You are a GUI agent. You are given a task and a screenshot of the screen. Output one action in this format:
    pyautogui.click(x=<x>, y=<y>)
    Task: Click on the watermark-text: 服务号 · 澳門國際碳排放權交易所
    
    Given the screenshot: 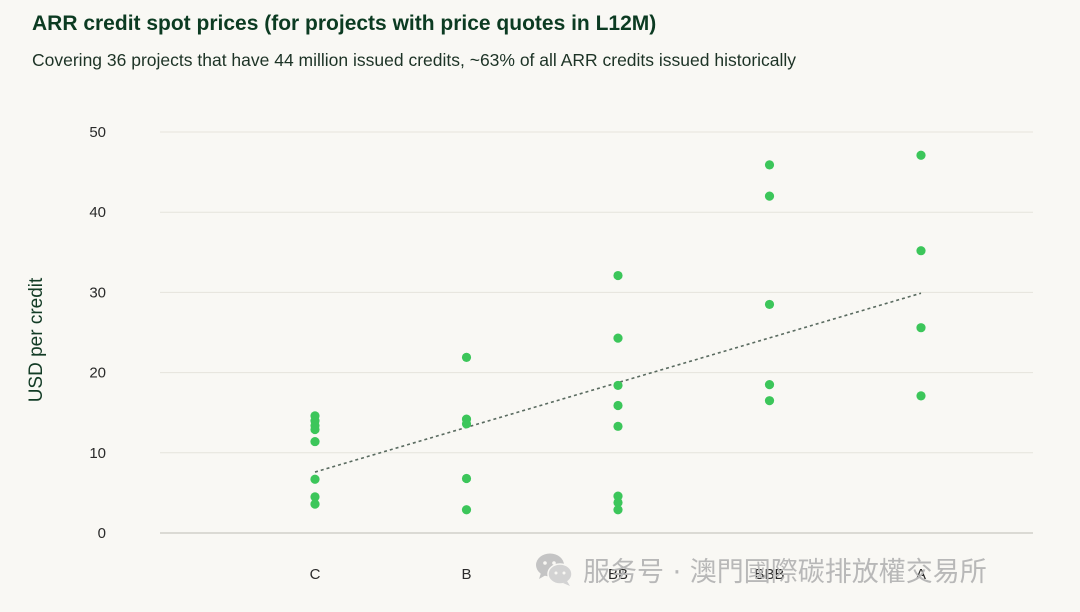 What is the action you would take?
    pyautogui.click(x=785, y=572)
    